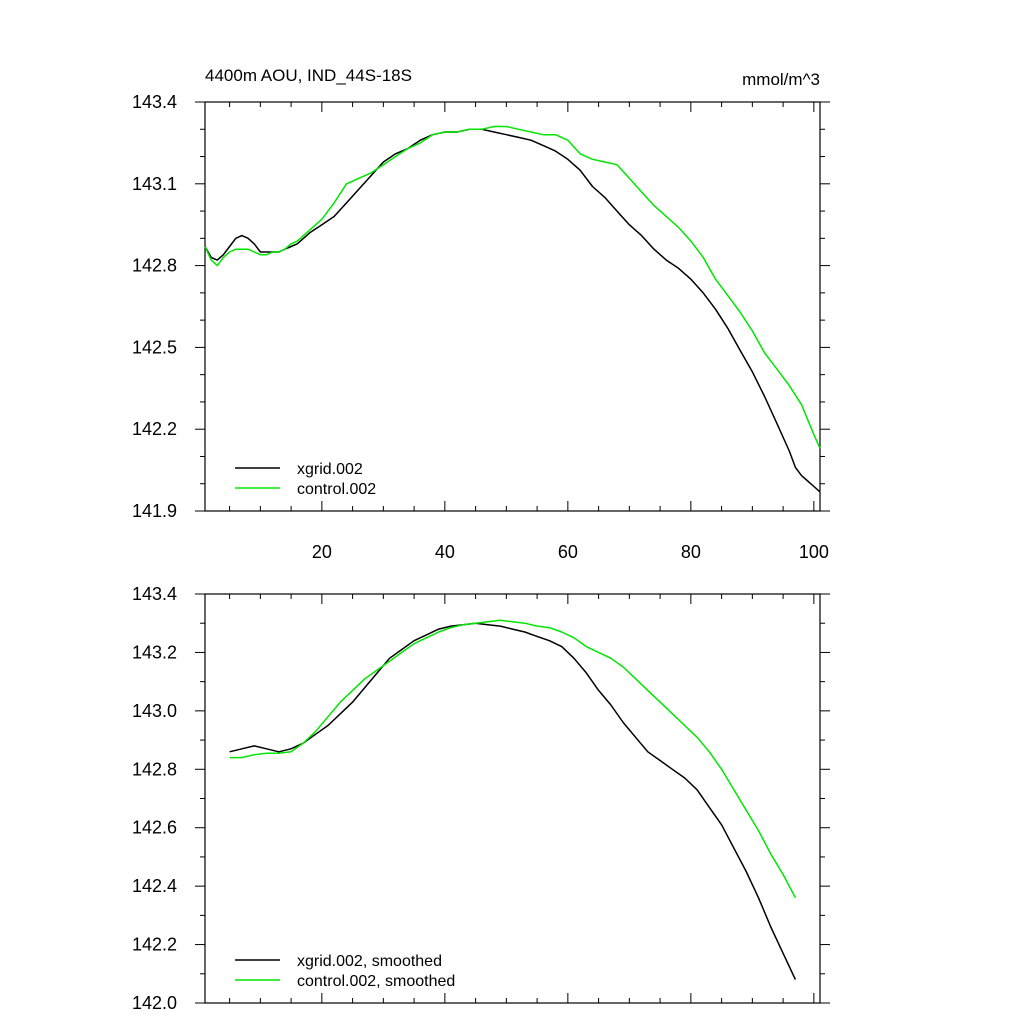  Describe the element at coordinates (308, 75) in the screenshot. I see `chart-title: 4400m AOU, IND_44S-18S` at that location.